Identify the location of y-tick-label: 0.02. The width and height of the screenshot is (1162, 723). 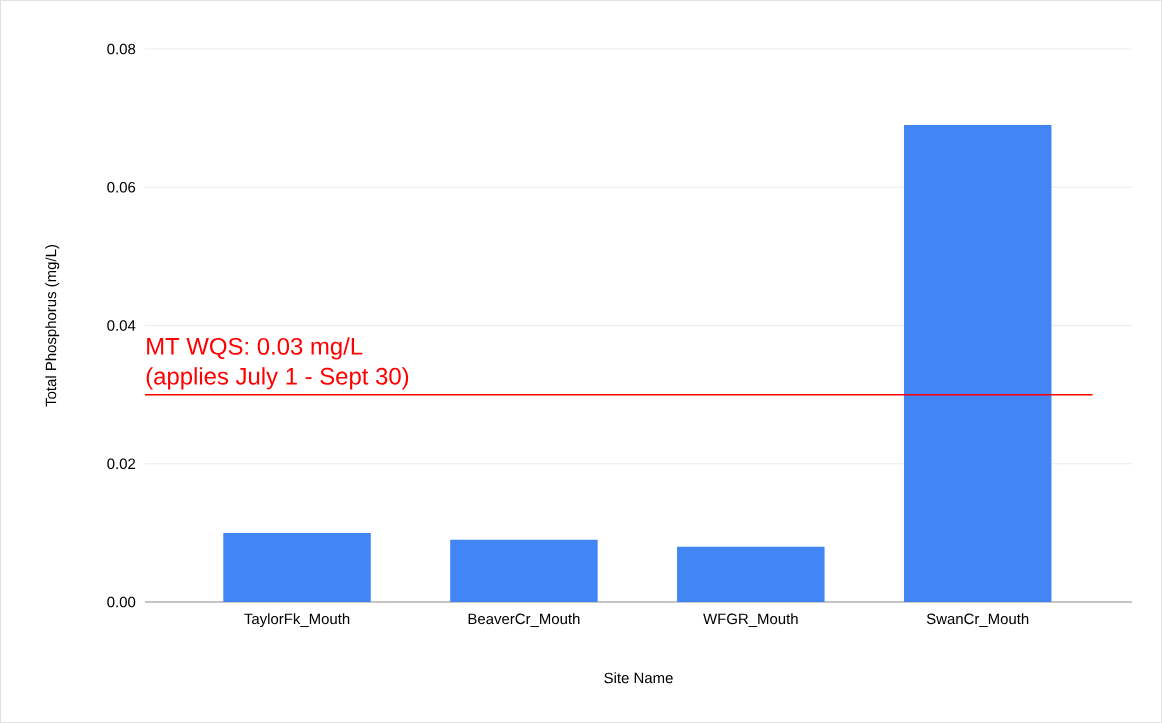
(121, 464).